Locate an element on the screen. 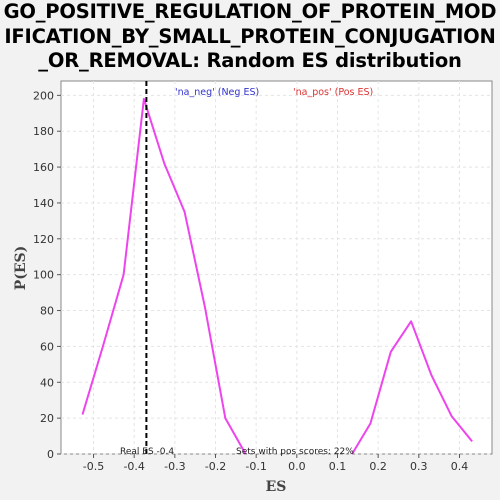  y-tick-label: 140 is located at coordinates (43, 203).